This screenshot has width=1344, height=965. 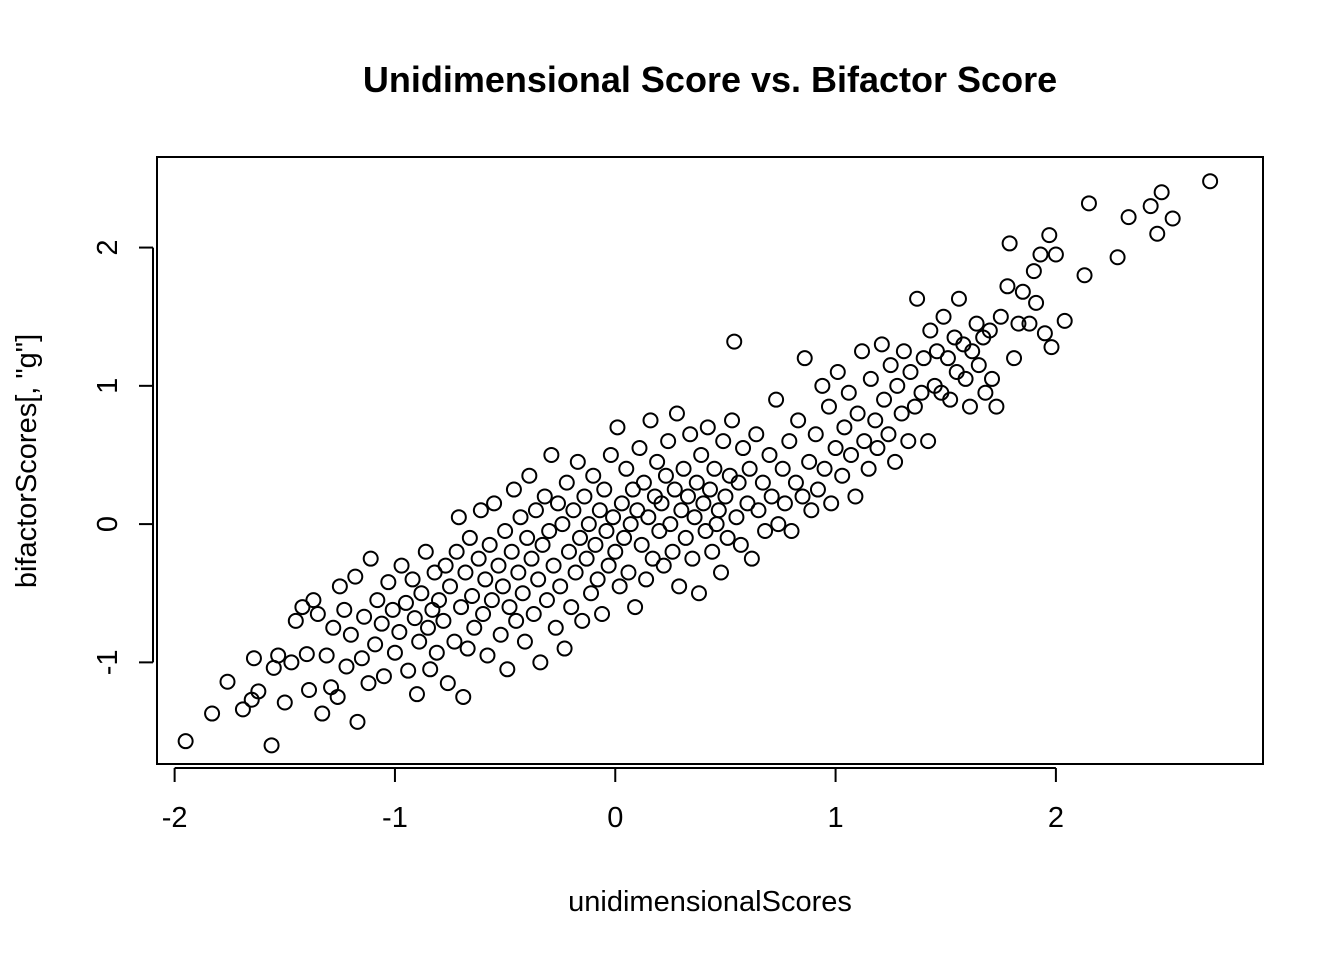 What do you see at coordinates (1056, 818) in the screenshot?
I see `x-tick-label: 2` at bounding box center [1056, 818].